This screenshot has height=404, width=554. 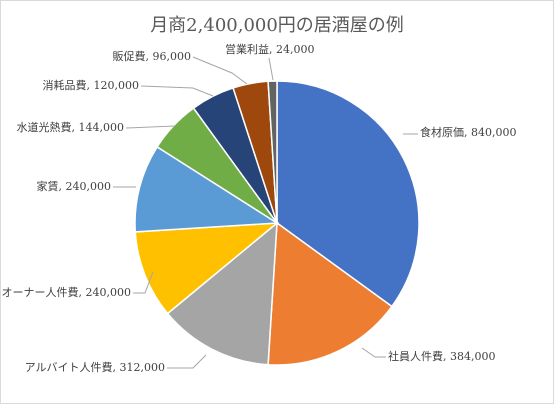 What do you see at coordinates (441, 356) in the screenshot?
I see `data-label: 社員人件費, 384,000` at bounding box center [441, 356].